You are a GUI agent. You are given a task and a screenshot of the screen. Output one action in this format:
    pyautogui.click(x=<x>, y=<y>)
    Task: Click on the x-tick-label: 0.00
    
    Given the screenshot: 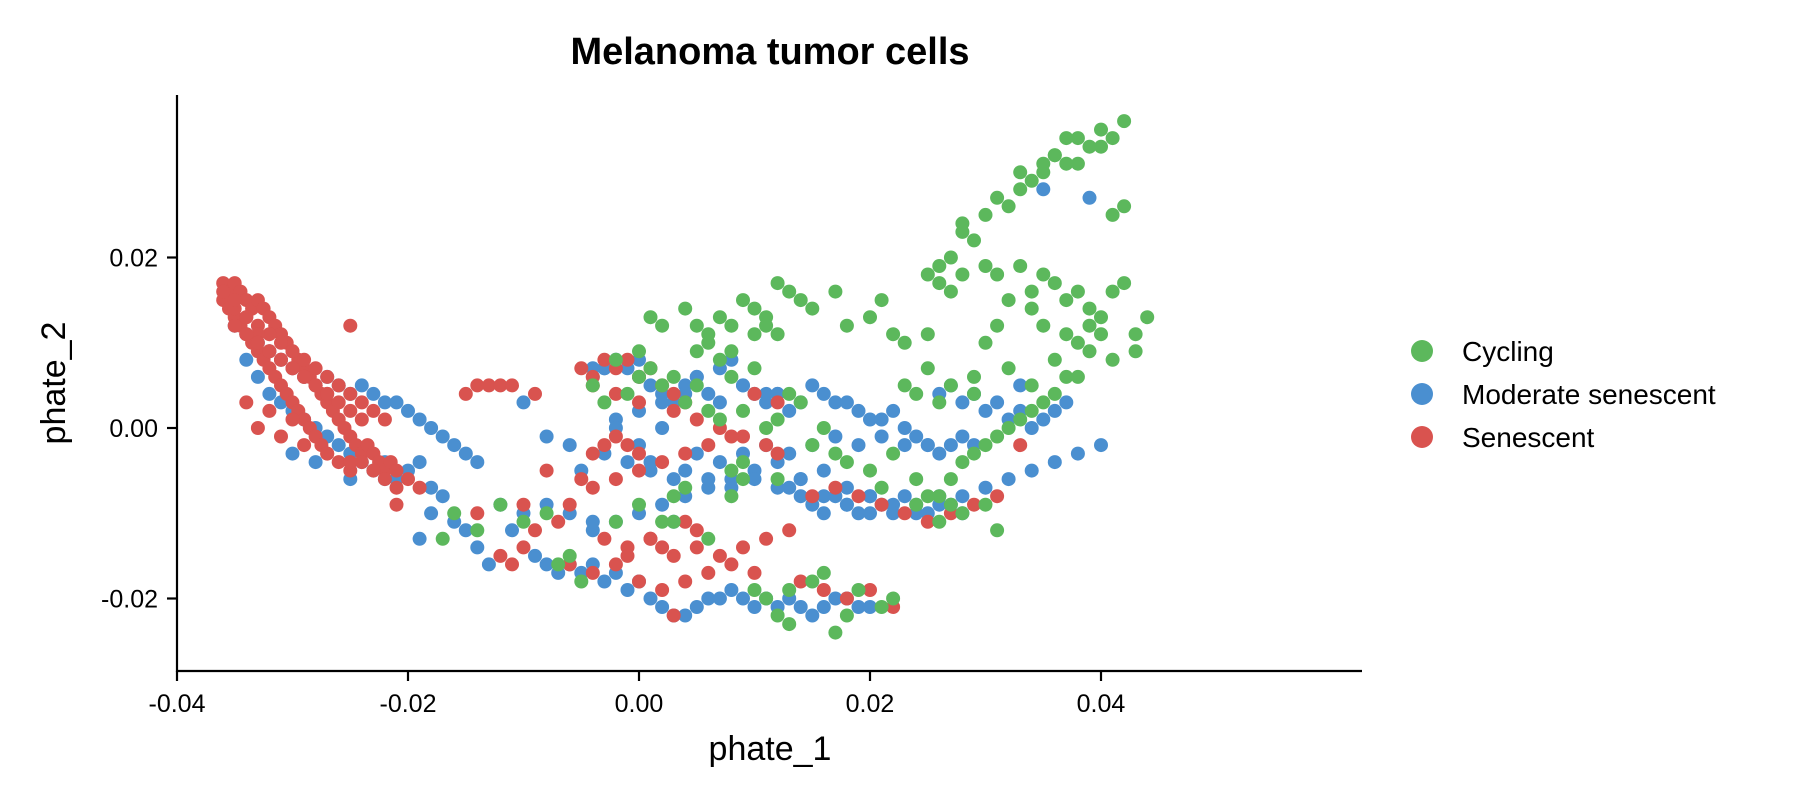 What is the action you would take?
    pyautogui.click(x=639, y=704)
    